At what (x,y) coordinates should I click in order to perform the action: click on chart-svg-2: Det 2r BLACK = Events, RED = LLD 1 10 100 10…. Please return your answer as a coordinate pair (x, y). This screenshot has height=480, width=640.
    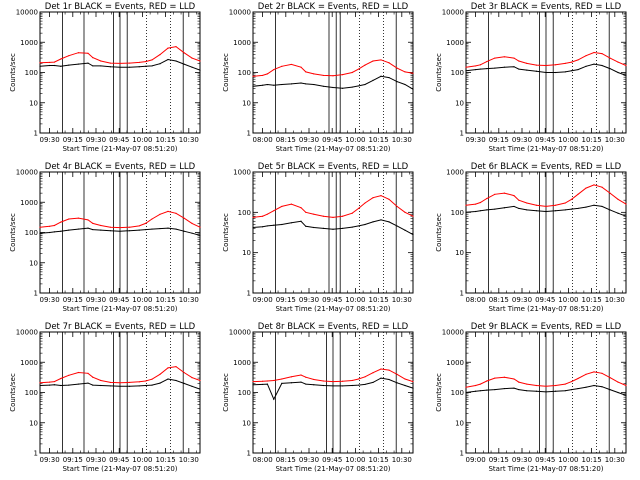
    Looking at the image, I should click on (318, 77).